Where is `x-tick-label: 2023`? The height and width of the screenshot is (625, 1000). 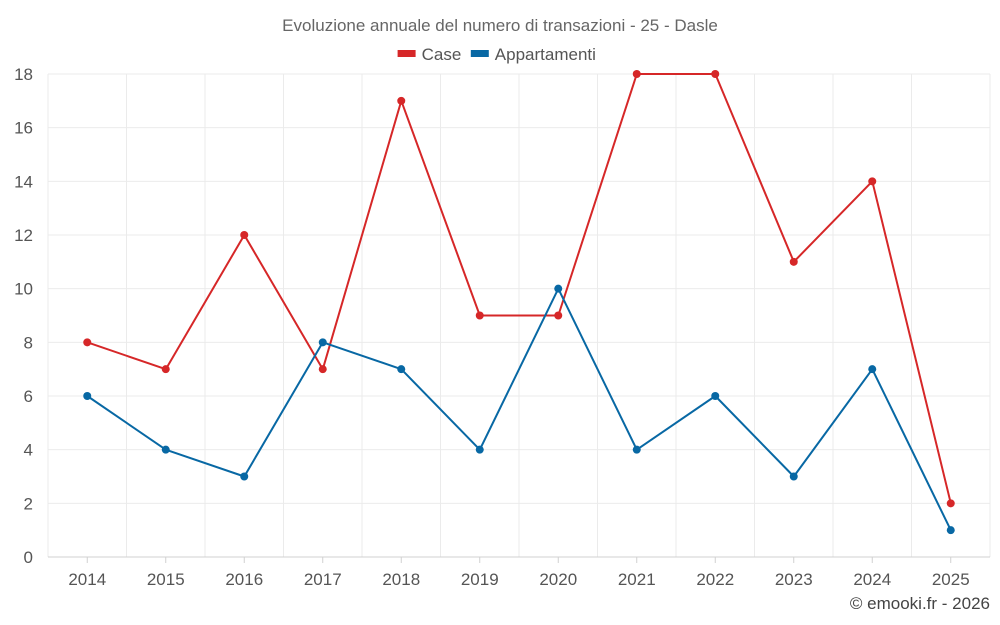 x-tick-label: 2023 is located at coordinates (794, 579).